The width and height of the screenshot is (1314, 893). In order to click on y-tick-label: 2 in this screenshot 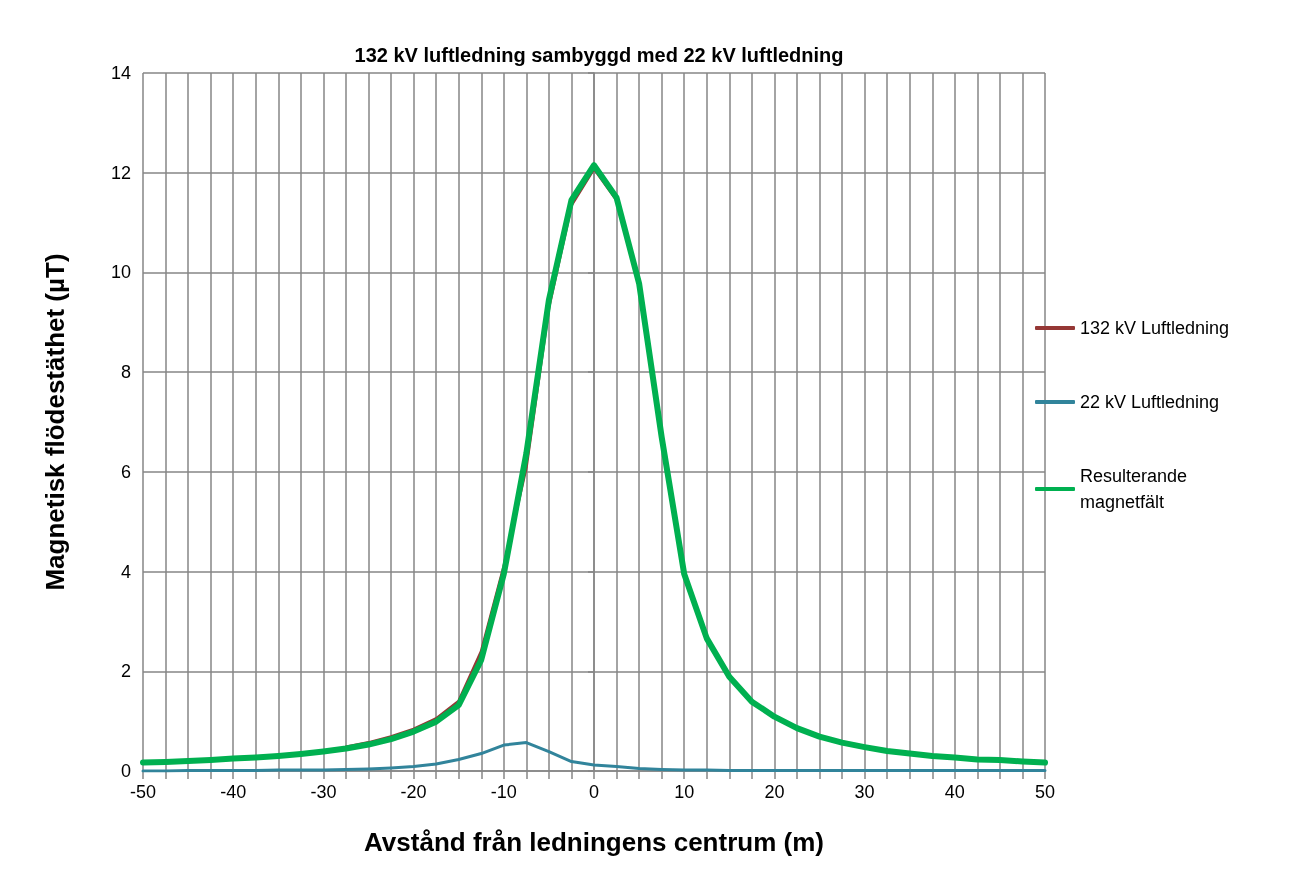, I will do `click(125, 671)`.